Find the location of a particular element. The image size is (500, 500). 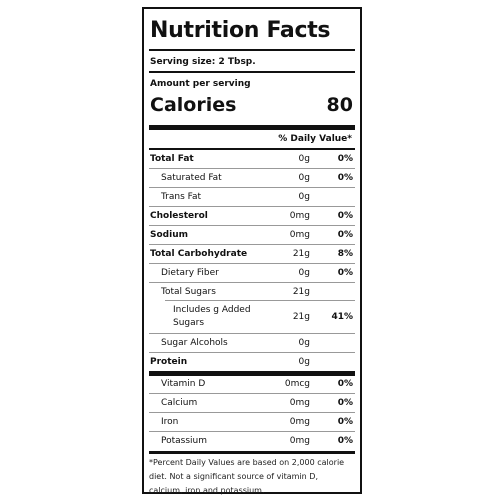

serving-size: Serving size: 2 Tbsp. is located at coordinates (203, 62).